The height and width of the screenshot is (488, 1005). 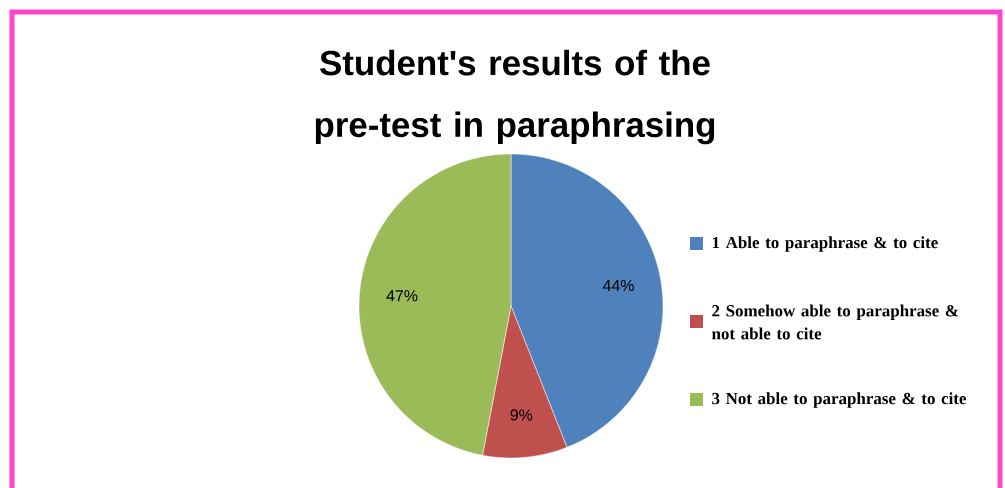 What do you see at coordinates (839, 400) in the screenshot?
I see `legend-label: 3 Not able to paraphrase & to cite` at bounding box center [839, 400].